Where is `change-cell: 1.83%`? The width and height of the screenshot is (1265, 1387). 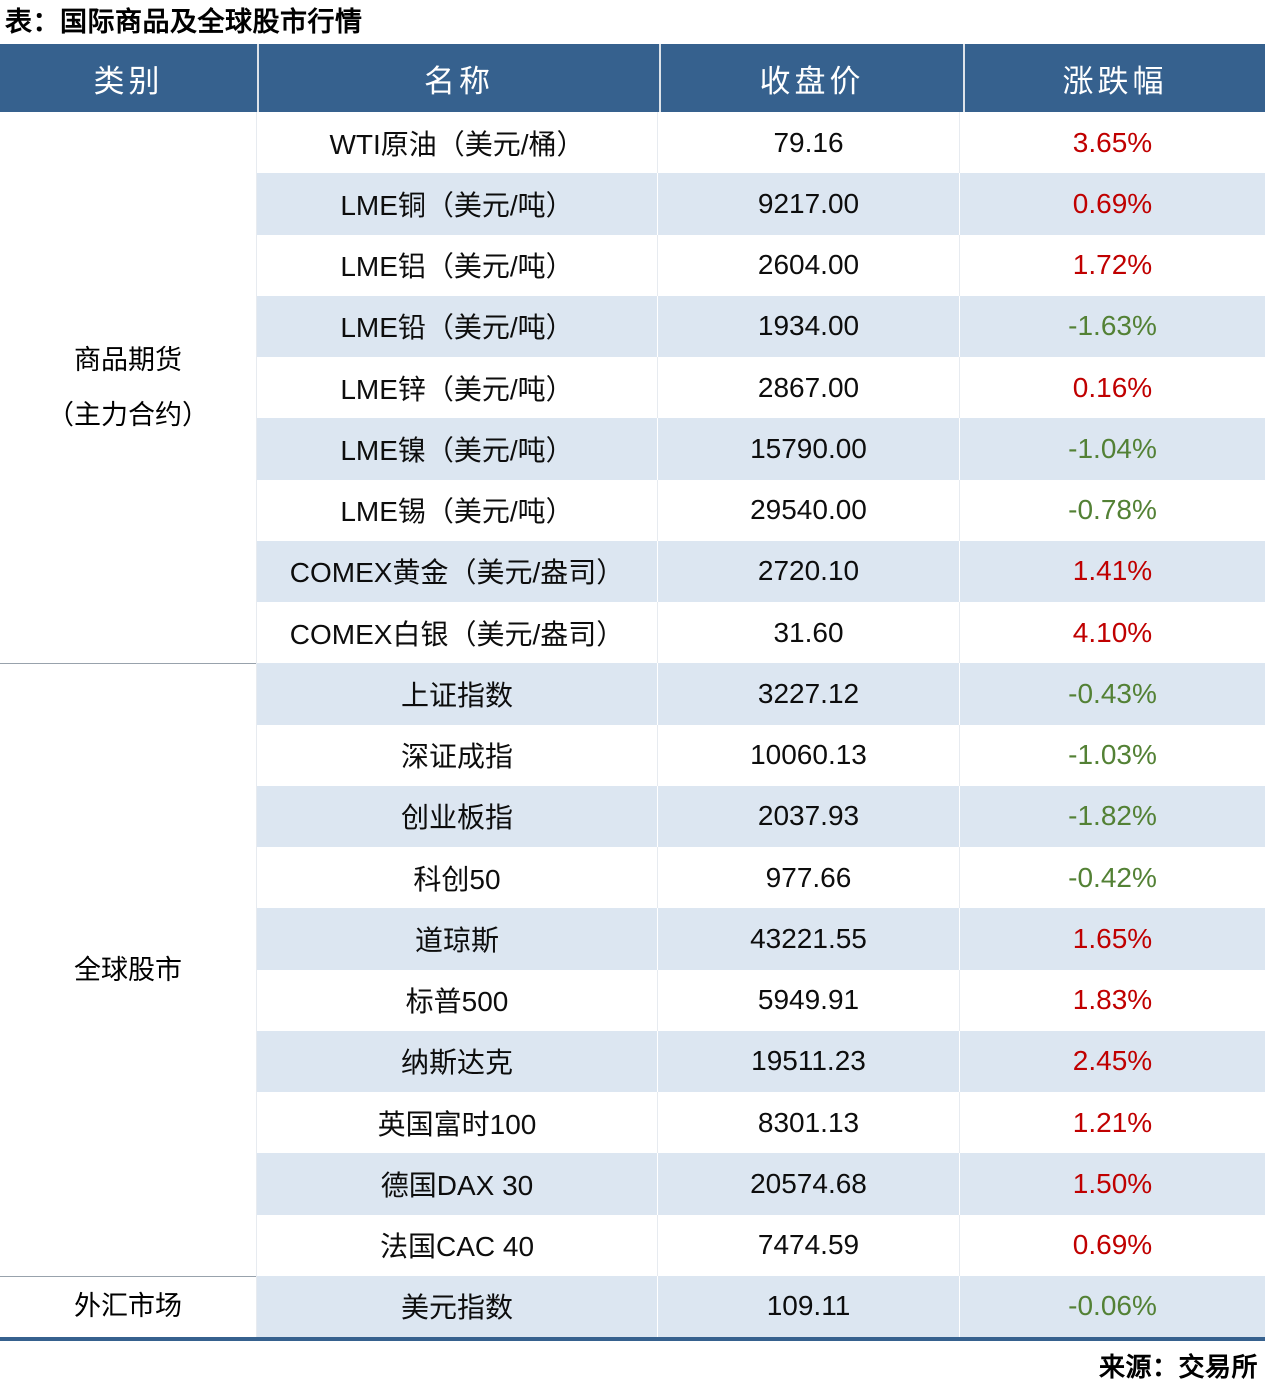 change-cell: 1.83% is located at coordinates (1112, 1000).